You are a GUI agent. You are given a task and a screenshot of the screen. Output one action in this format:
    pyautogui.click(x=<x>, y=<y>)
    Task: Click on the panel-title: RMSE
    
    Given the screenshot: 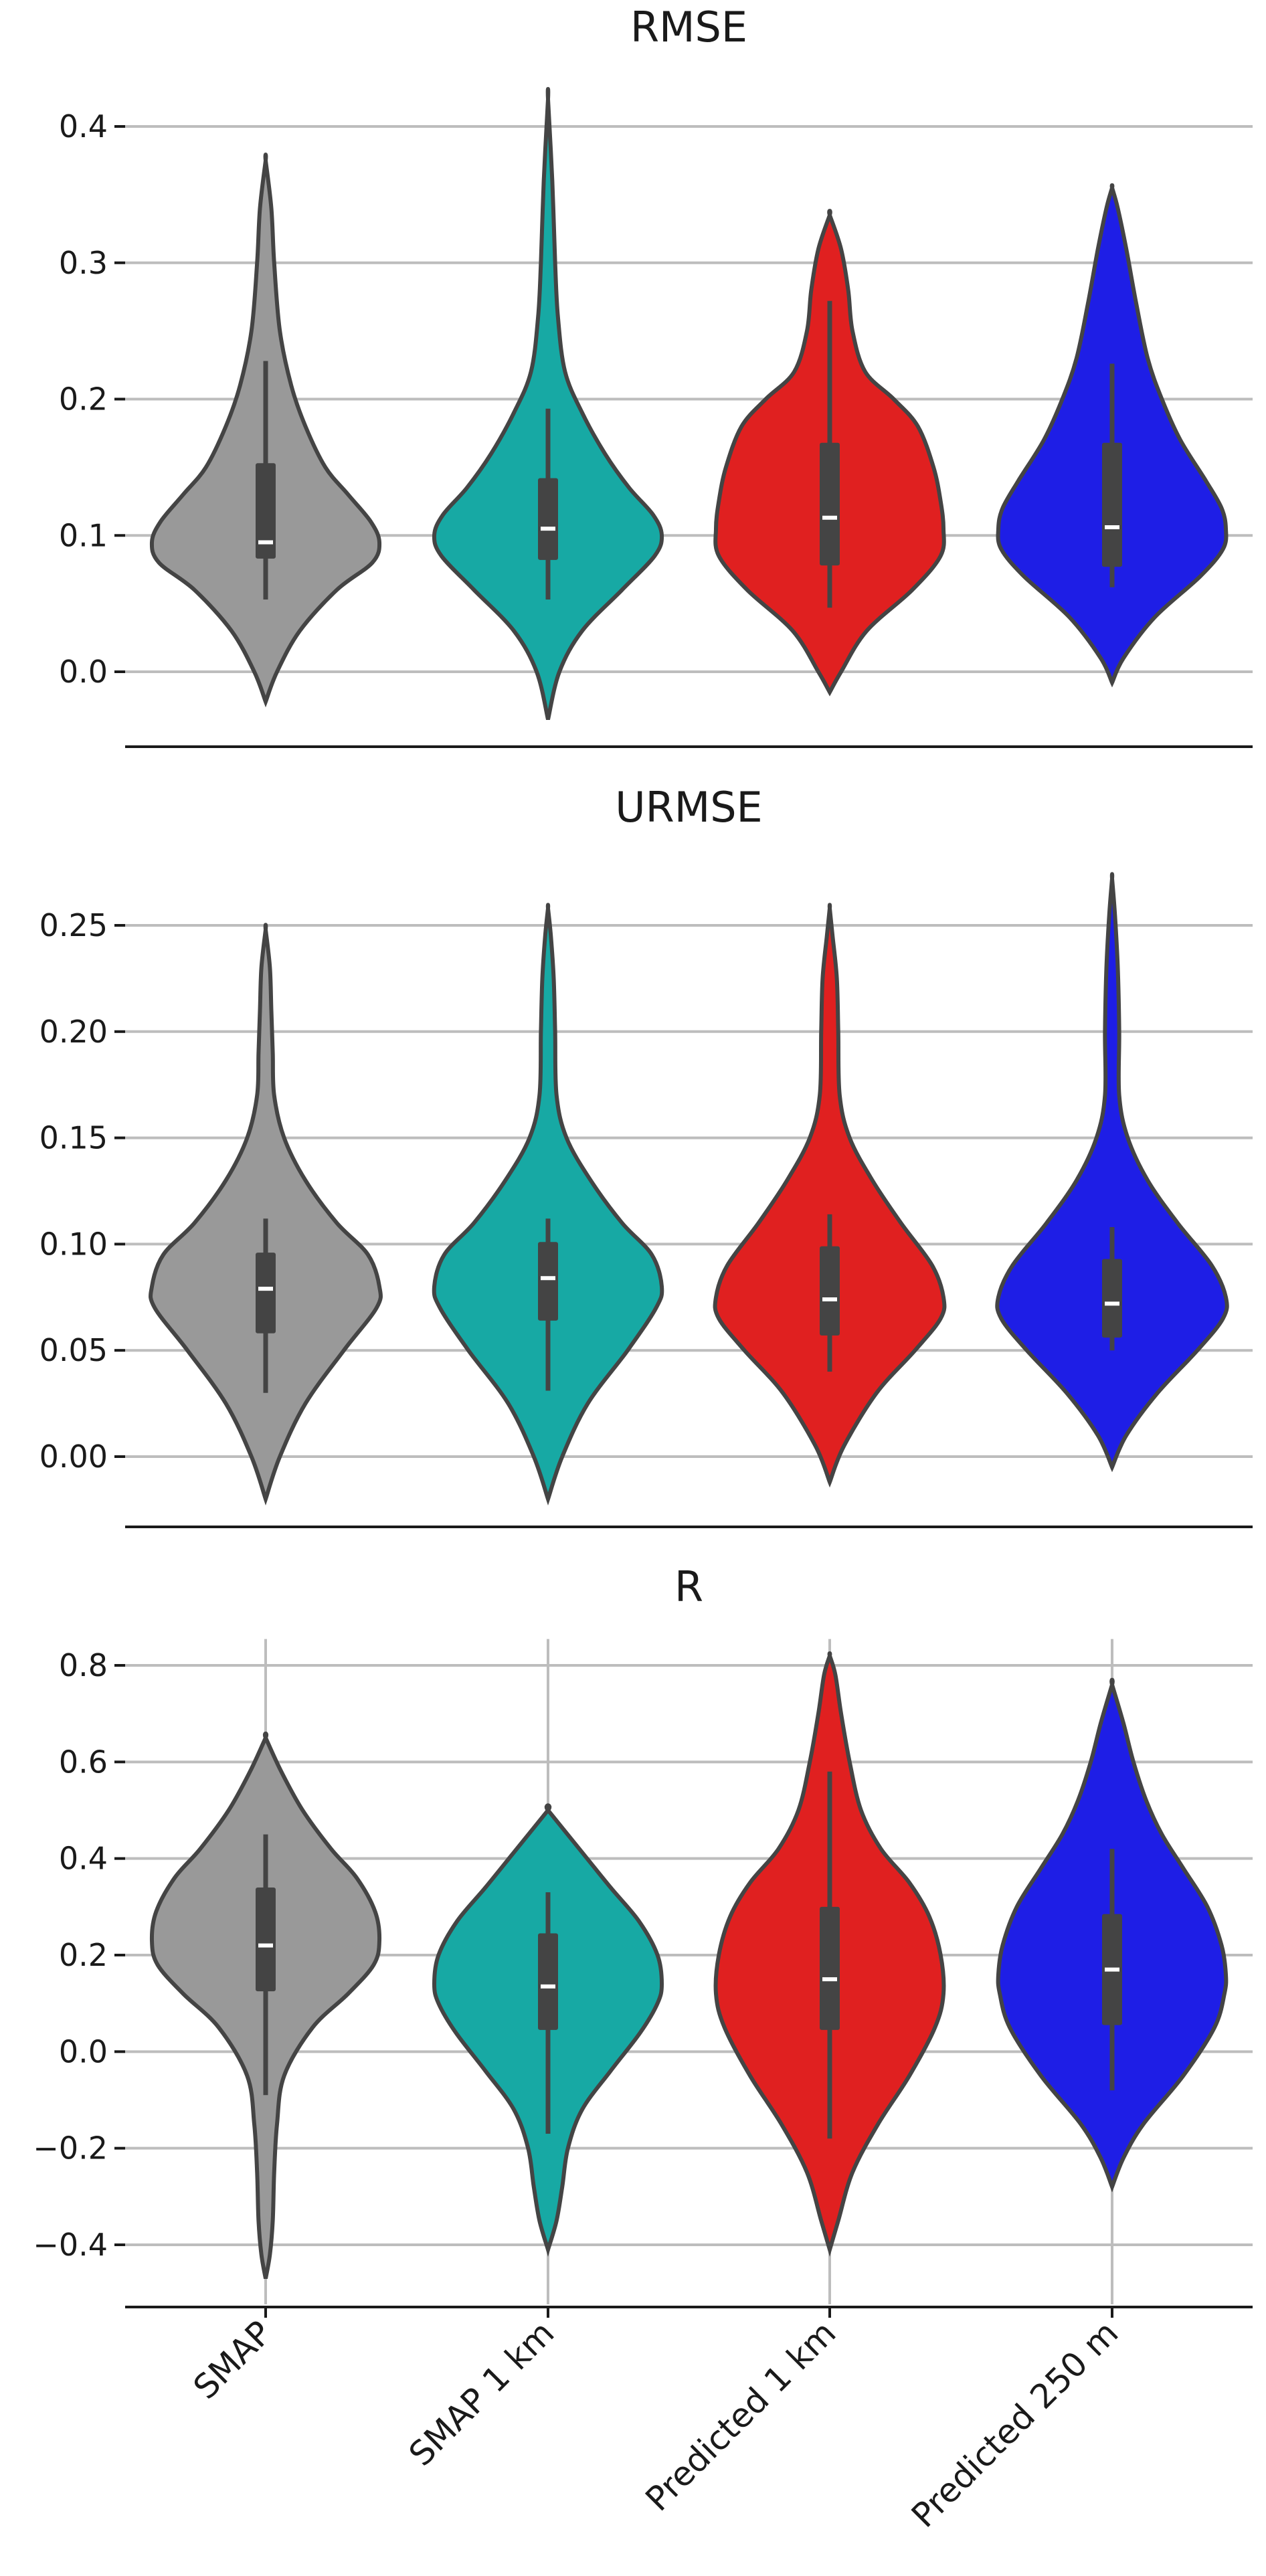 What is the action you would take?
    pyautogui.click(x=688, y=28)
    